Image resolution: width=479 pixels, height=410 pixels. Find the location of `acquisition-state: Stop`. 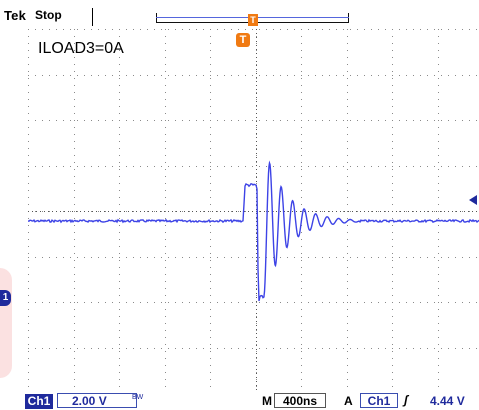

acquisition-state: Stop is located at coordinates (48, 15).